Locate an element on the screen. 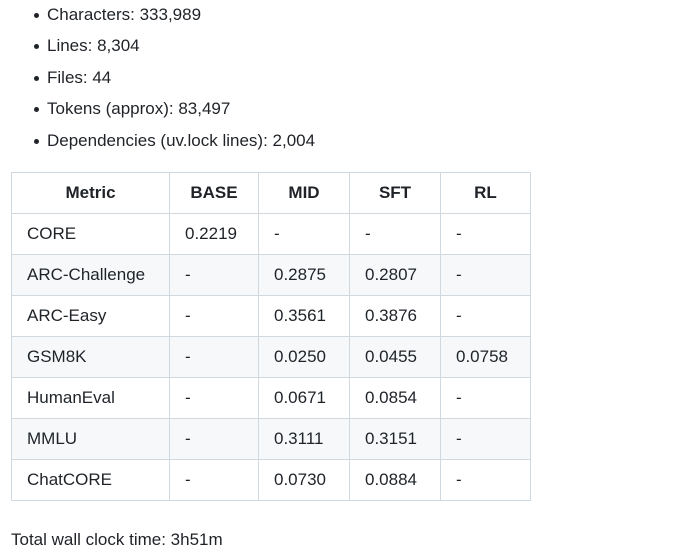 The width and height of the screenshot is (688, 558). table-row: MMLU -0.3111 0.3151- is located at coordinates (271, 439).